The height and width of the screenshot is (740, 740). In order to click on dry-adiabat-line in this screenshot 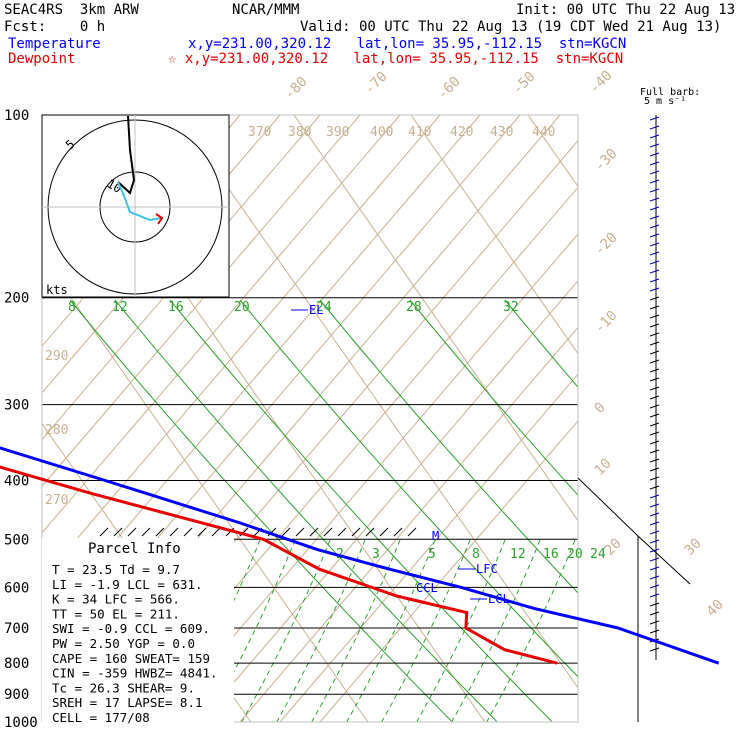, I will do `click(448, 571)`.